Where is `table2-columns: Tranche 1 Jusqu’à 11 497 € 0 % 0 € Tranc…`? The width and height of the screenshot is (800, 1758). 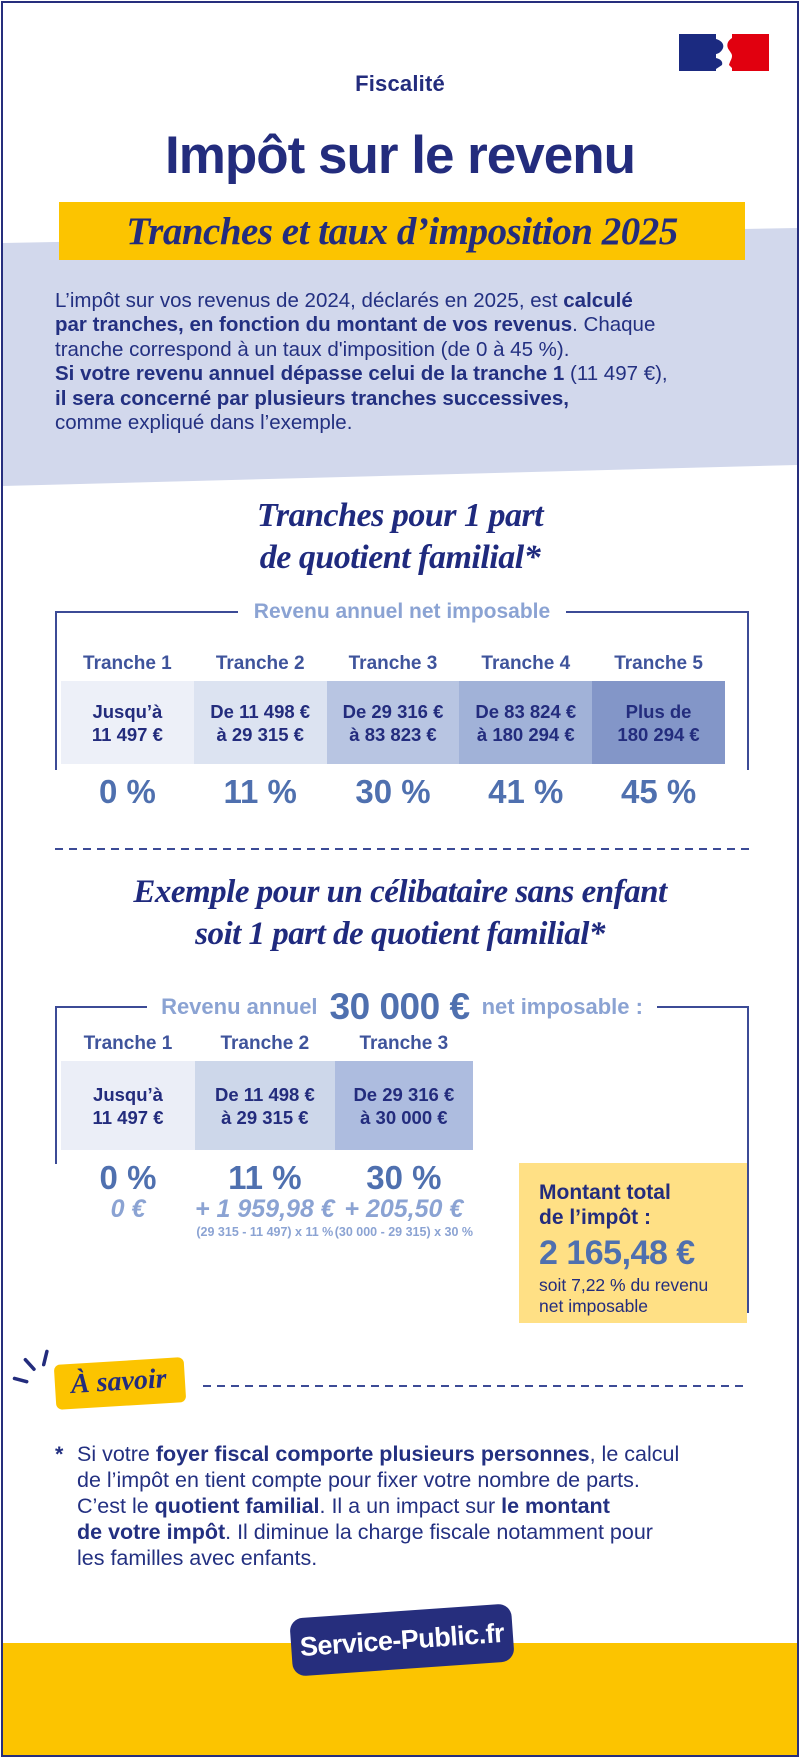
table2-columns: Tranche 1 Jusqu’à 11 497 € 0 % 0 € Tranc… is located at coordinates (267, 1137).